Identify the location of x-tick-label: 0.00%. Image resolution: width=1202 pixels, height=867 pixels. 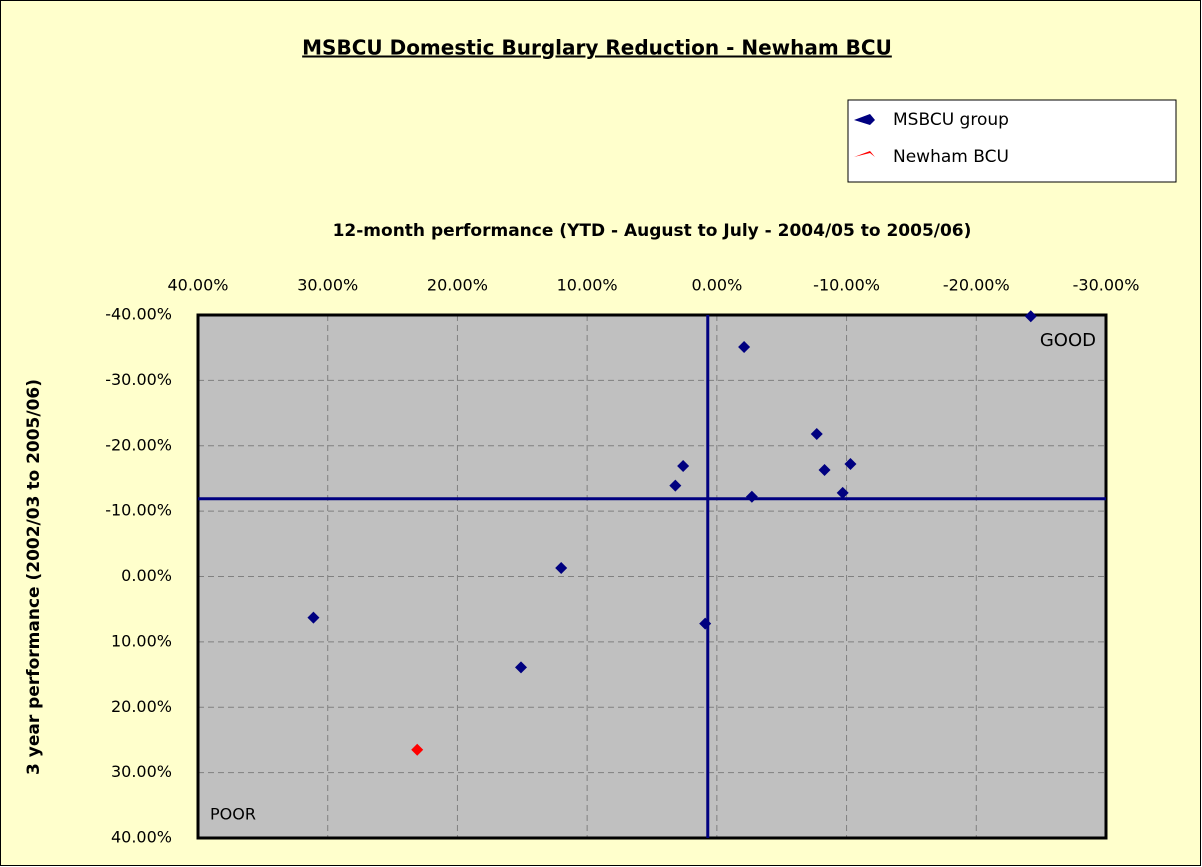
(716, 285).